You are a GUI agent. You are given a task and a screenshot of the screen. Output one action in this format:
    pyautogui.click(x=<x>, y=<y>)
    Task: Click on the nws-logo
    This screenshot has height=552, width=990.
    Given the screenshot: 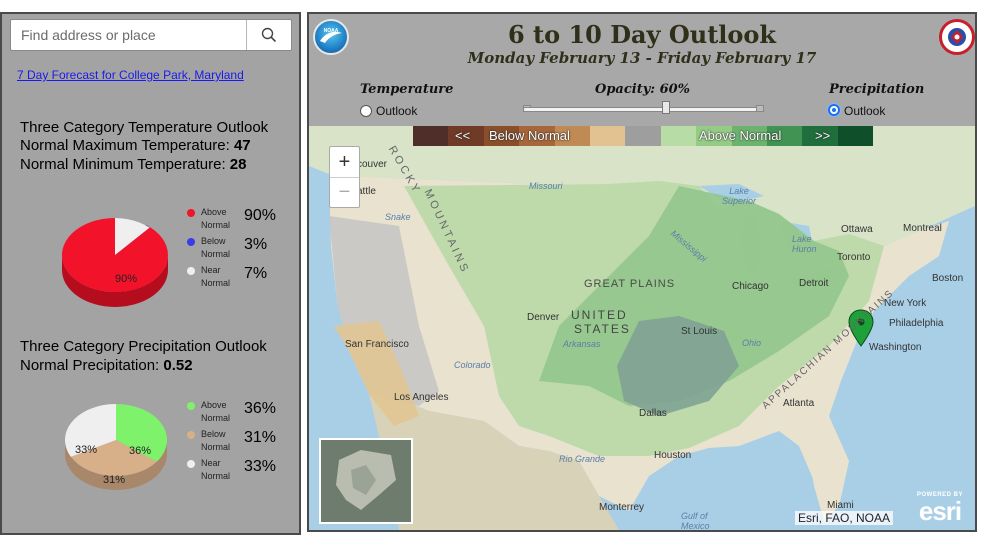 What is the action you would take?
    pyautogui.click(x=957, y=37)
    